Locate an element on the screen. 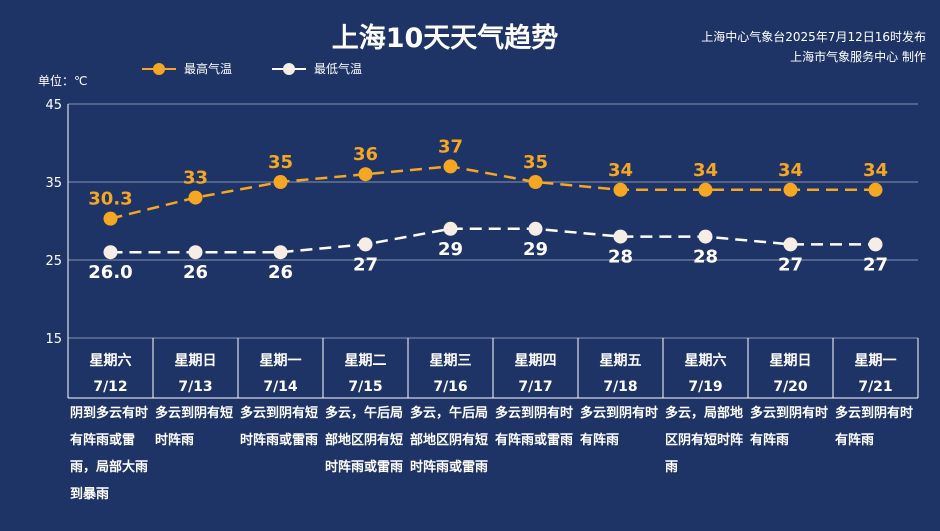  legend-low-label: 最低气温 is located at coordinates (338, 69).